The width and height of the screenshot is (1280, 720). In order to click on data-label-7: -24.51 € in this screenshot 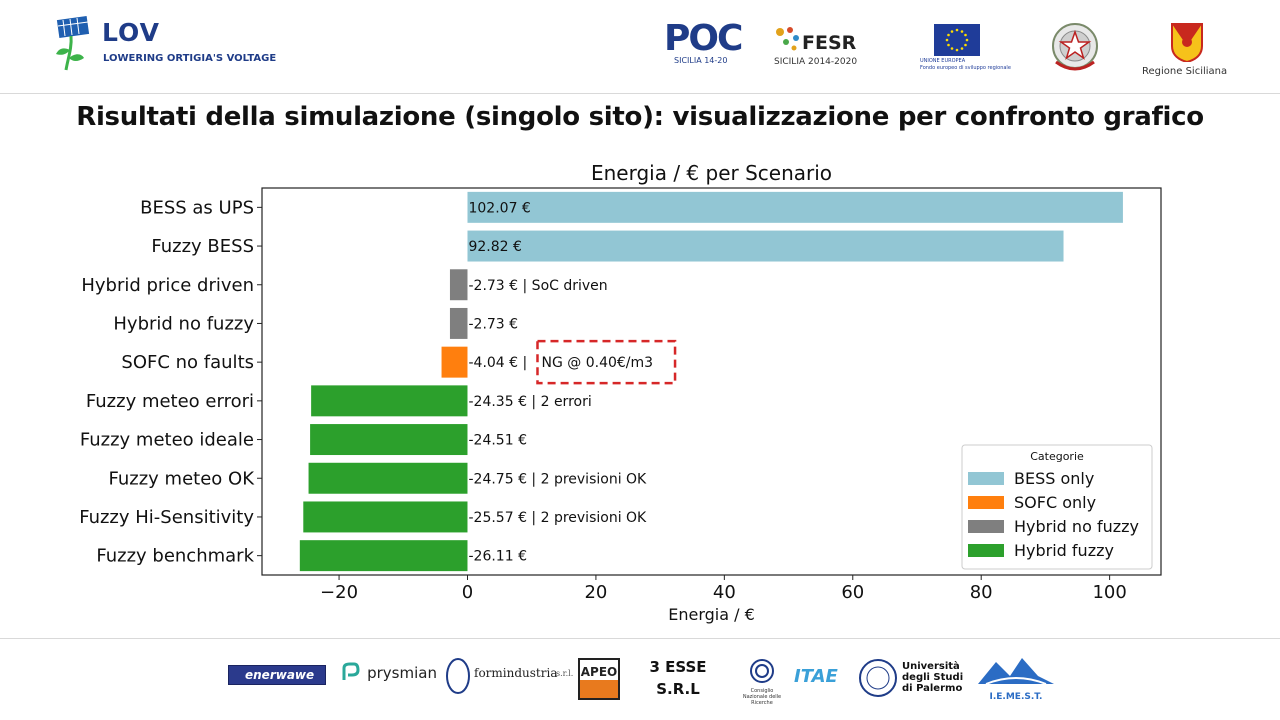, I will do `click(497, 441)`.